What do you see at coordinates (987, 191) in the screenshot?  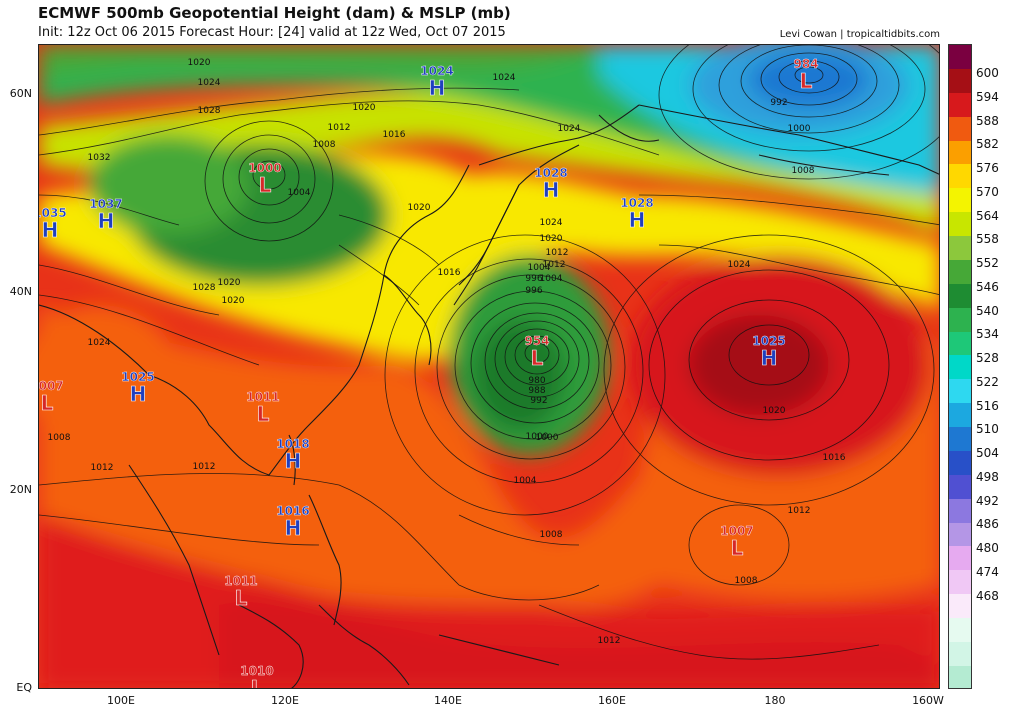 I see `colorbar-label: 570` at bounding box center [987, 191].